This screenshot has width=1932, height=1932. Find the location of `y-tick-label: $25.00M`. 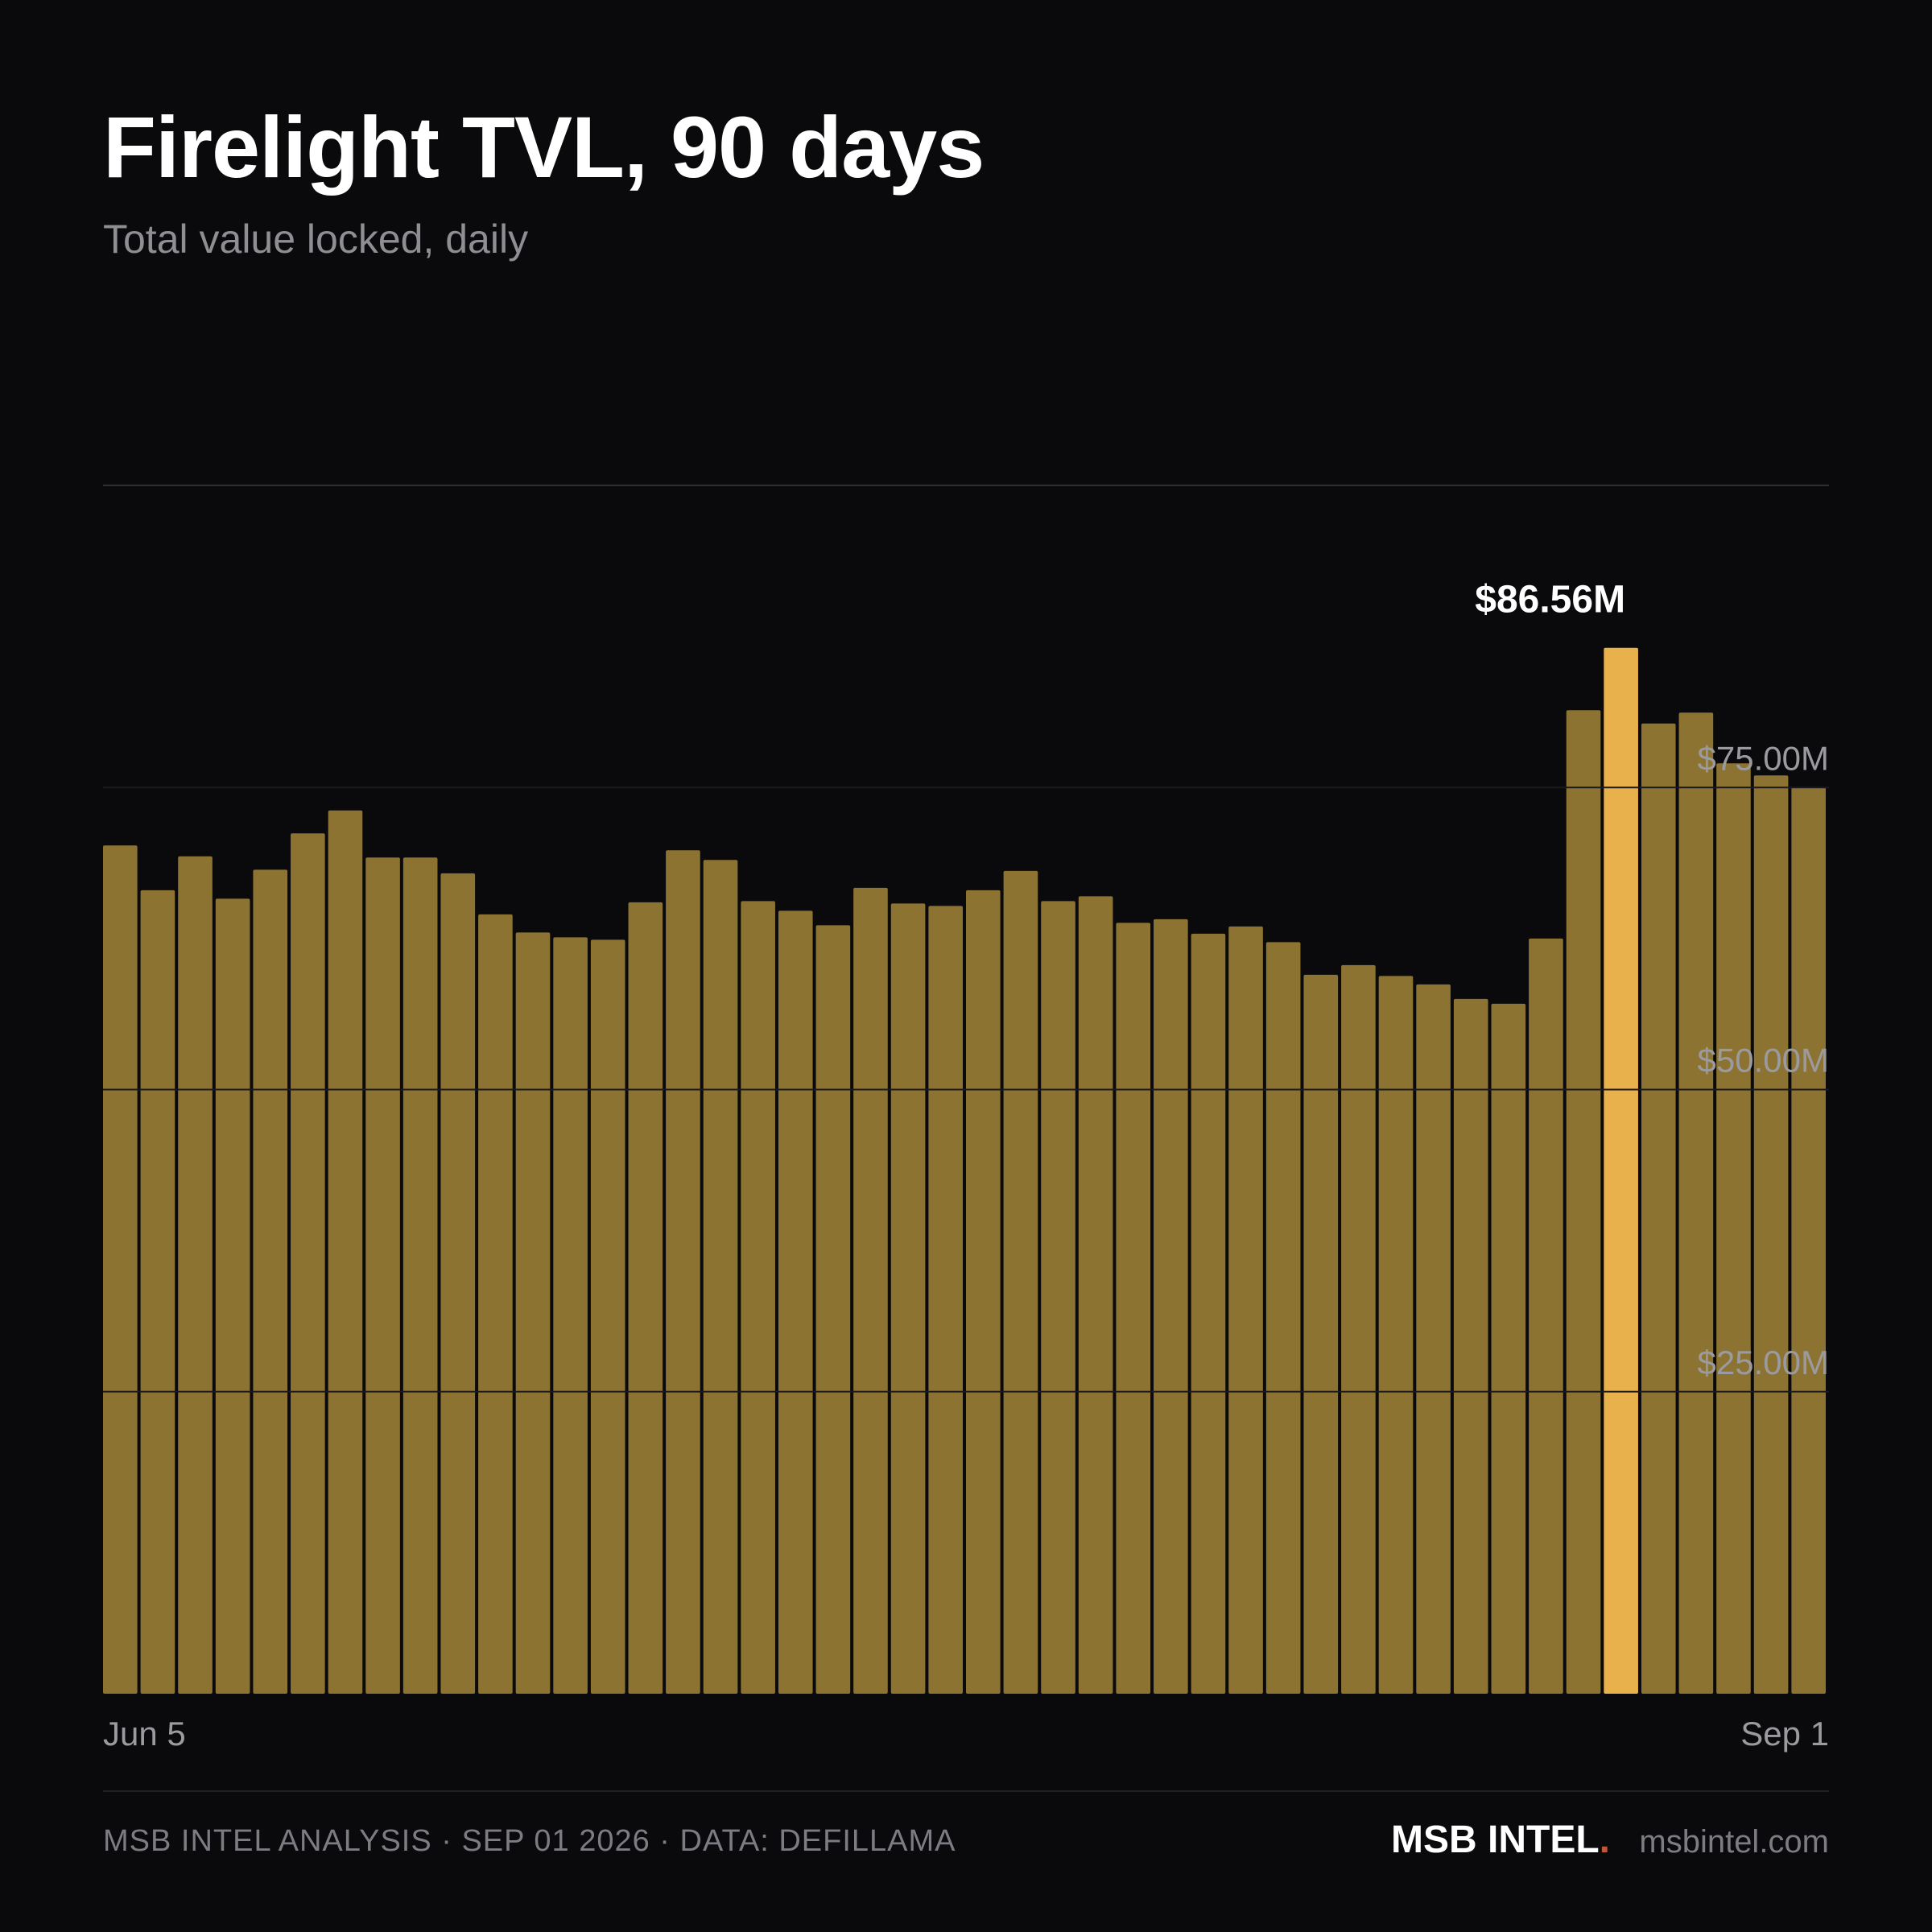

y-tick-label: $25.00M is located at coordinates (1764, 1362).